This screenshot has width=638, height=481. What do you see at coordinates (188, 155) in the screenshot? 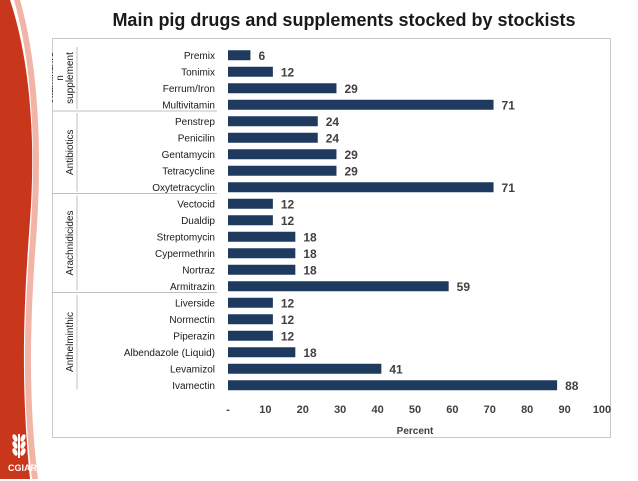
I see `category-label: Gentamycin` at bounding box center [188, 155].